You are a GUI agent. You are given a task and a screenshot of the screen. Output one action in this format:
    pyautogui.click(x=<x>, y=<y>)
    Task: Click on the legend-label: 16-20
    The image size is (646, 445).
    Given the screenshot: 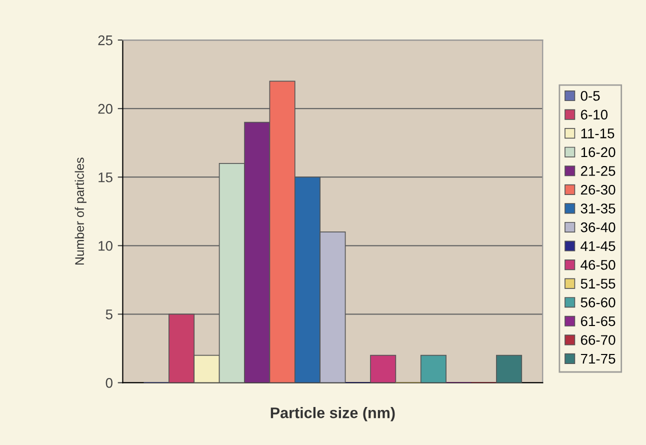 What is the action you would take?
    pyautogui.click(x=598, y=152)
    